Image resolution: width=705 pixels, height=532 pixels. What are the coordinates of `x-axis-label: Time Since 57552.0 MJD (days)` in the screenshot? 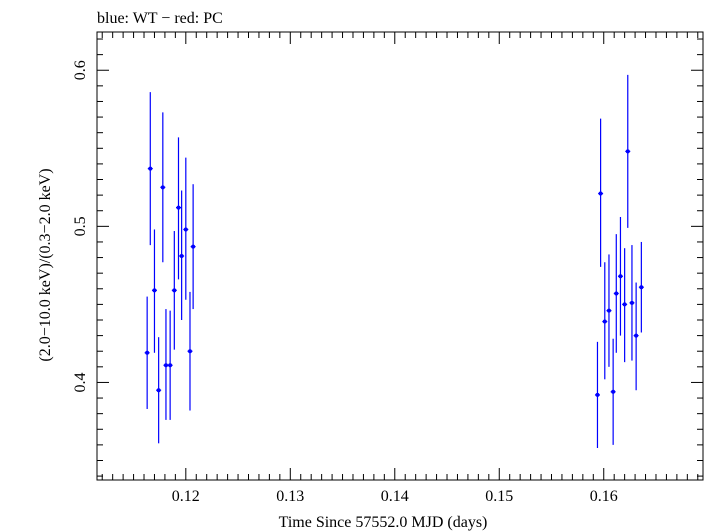 It's located at (383, 522).